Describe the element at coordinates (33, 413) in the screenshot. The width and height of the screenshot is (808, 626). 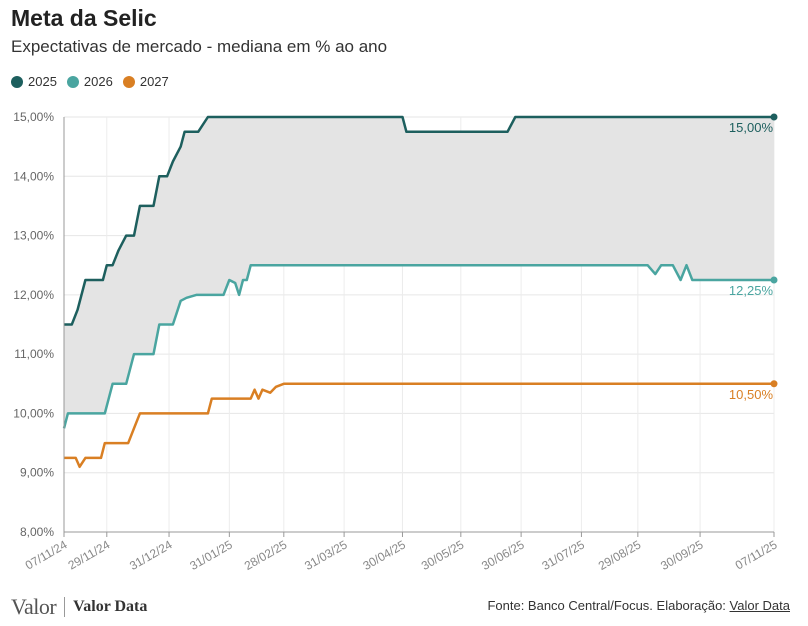
I see `y-tick-label: 10,00%` at that location.